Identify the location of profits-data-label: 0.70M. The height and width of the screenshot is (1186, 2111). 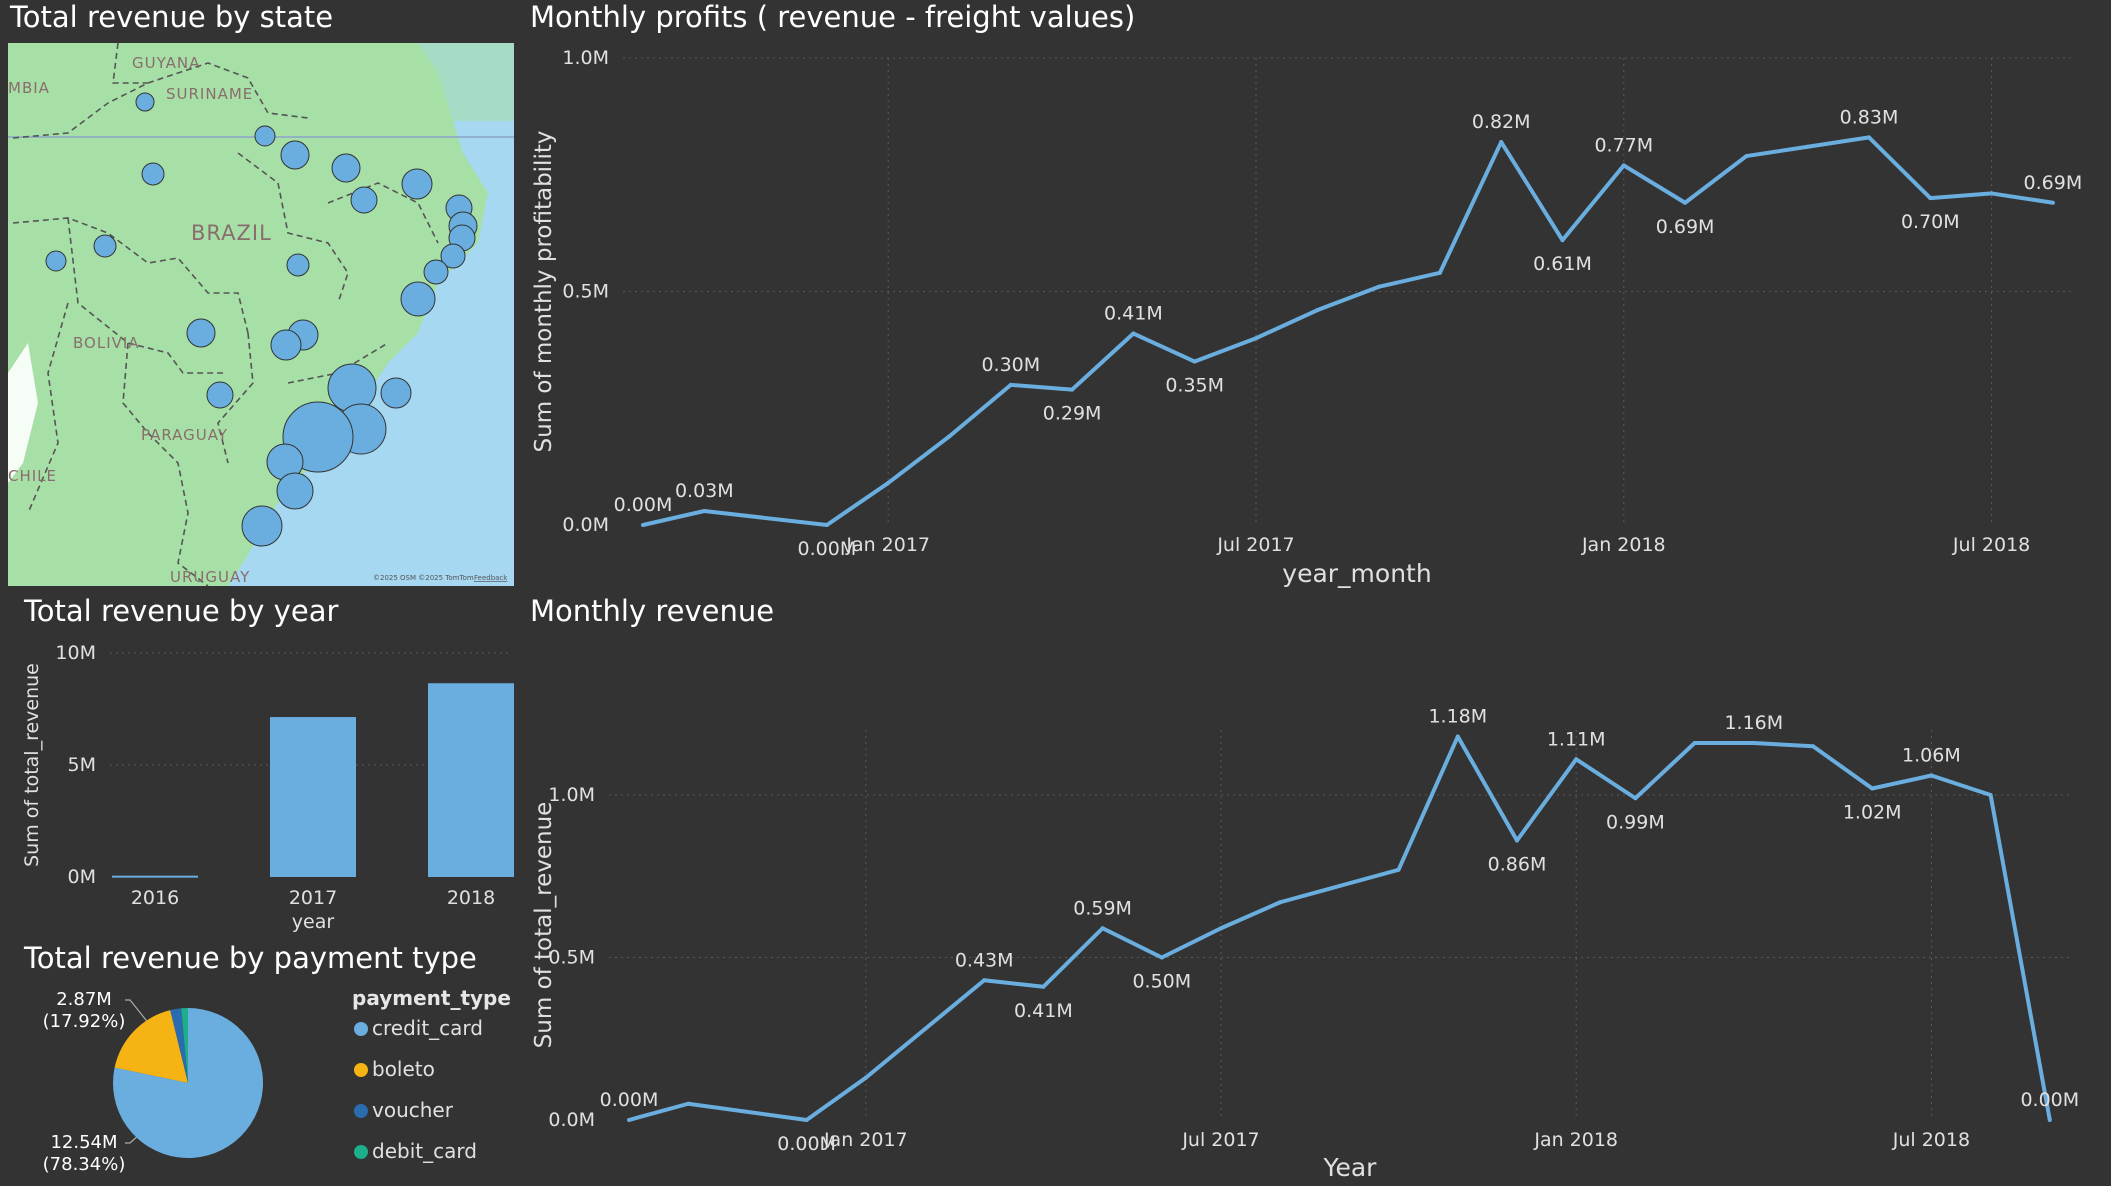
(1930, 222).